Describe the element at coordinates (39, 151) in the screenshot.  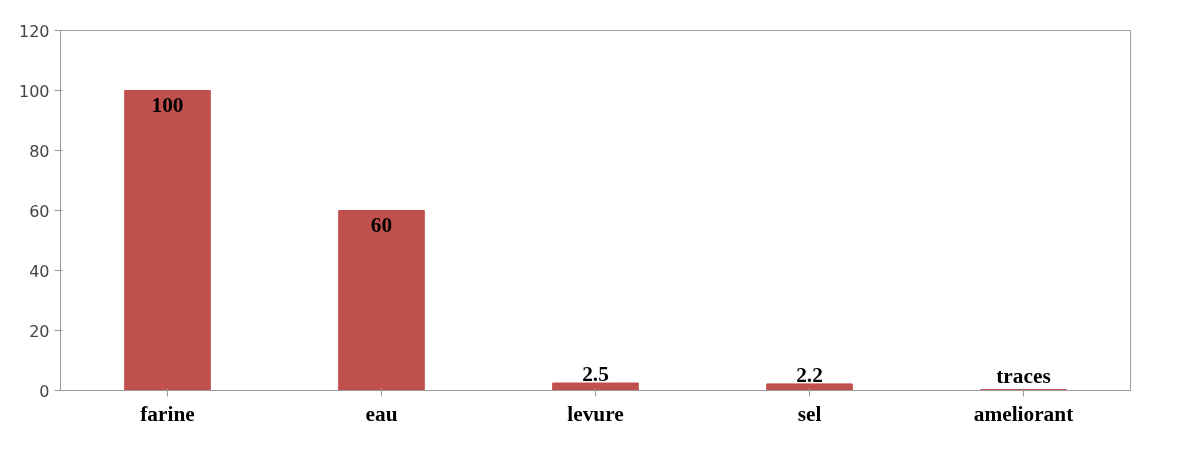
I see `y-tick-label: 80` at that location.